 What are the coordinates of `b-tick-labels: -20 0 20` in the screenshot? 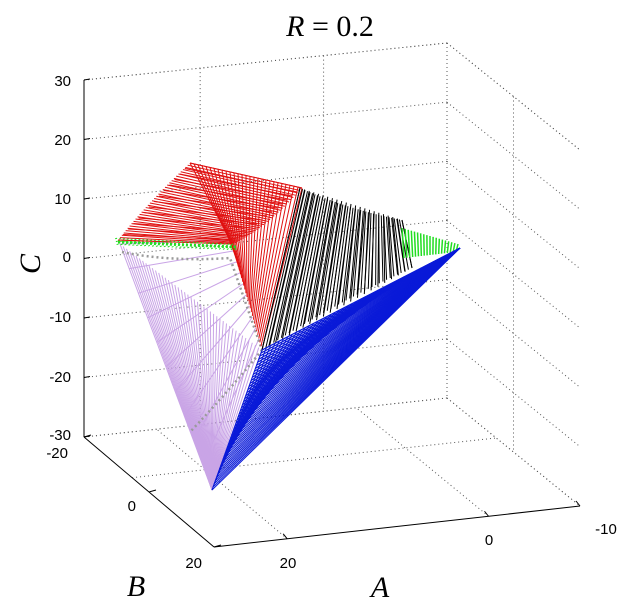 It's located at (124, 508).